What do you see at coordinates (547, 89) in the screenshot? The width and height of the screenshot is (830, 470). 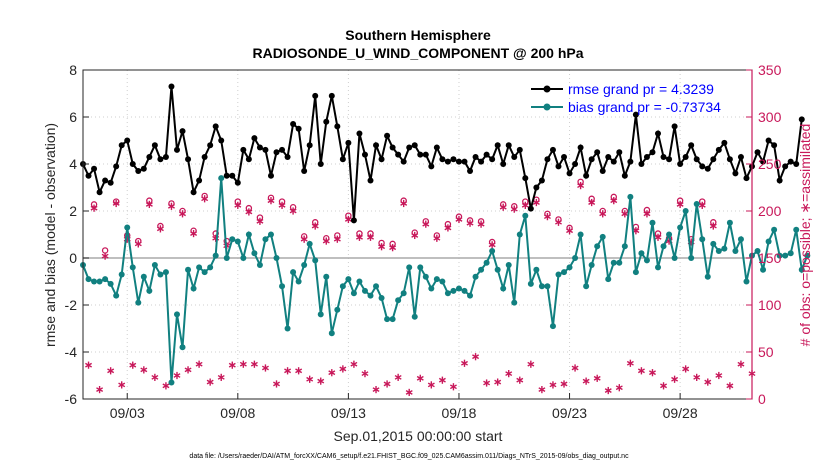 I see `legend-marker` at bounding box center [547, 89].